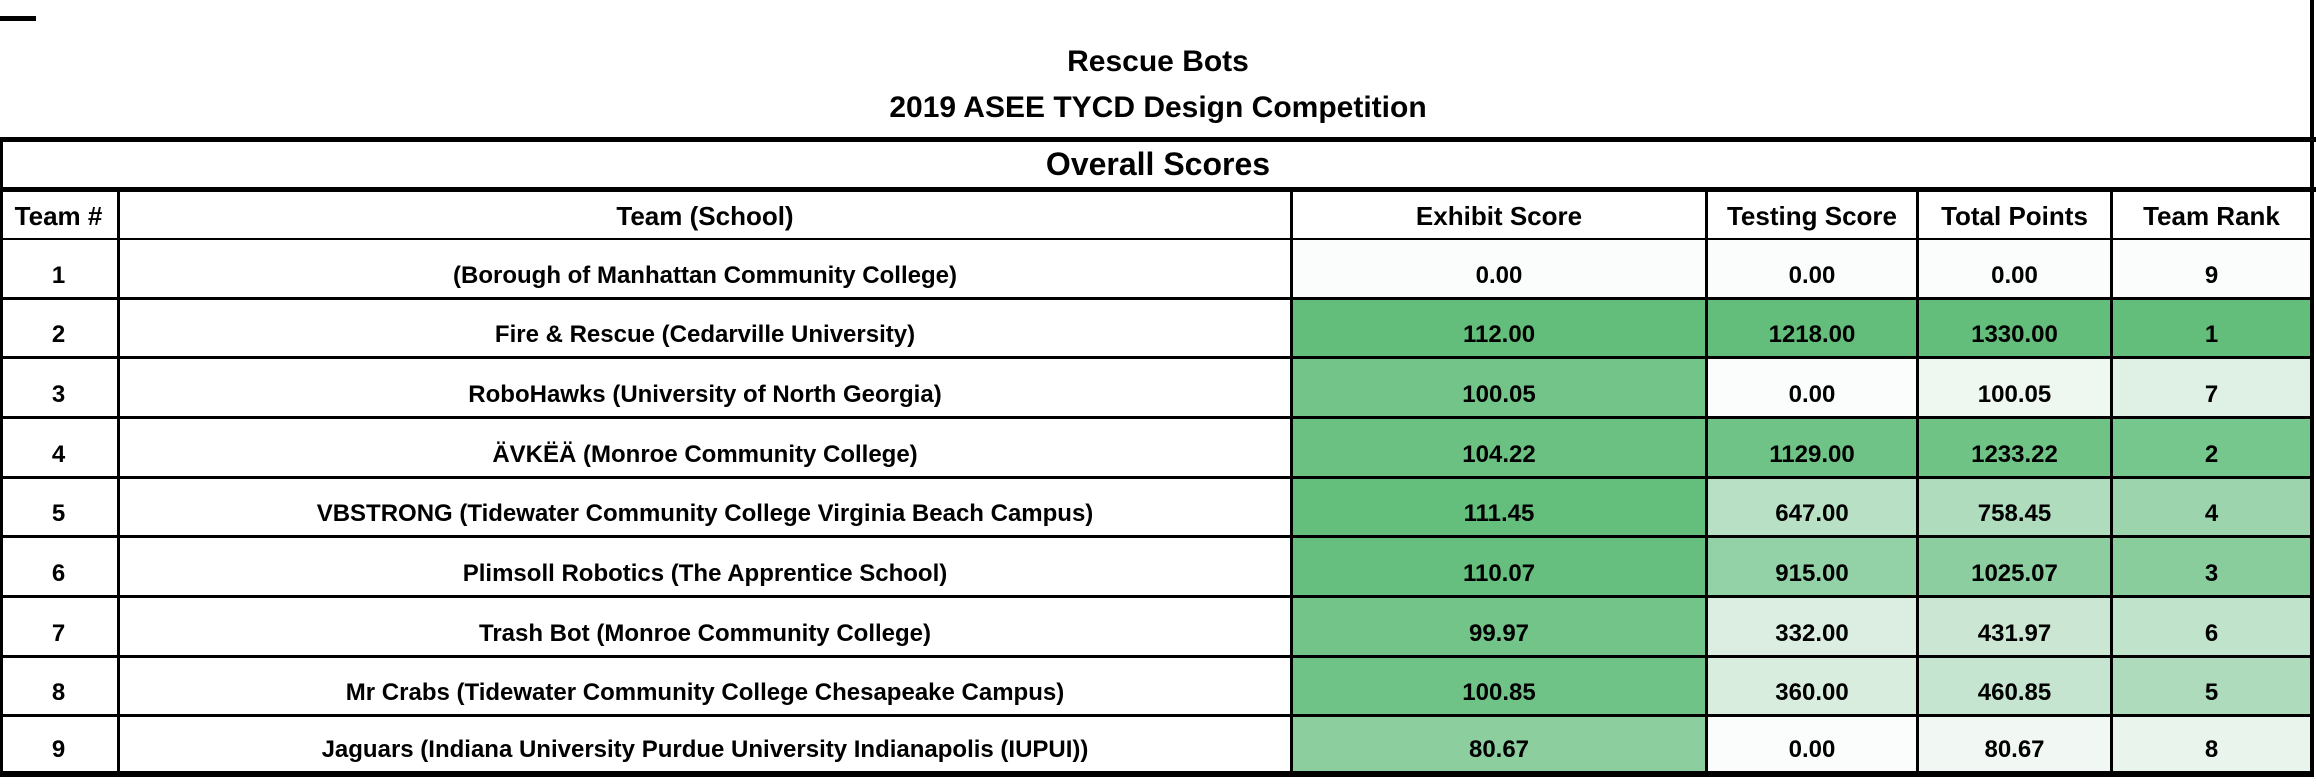 Image resolution: width=2316 pixels, height=784 pixels. What do you see at coordinates (1, 459) in the screenshot?
I see `table-left-border` at bounding box center [1, 459].